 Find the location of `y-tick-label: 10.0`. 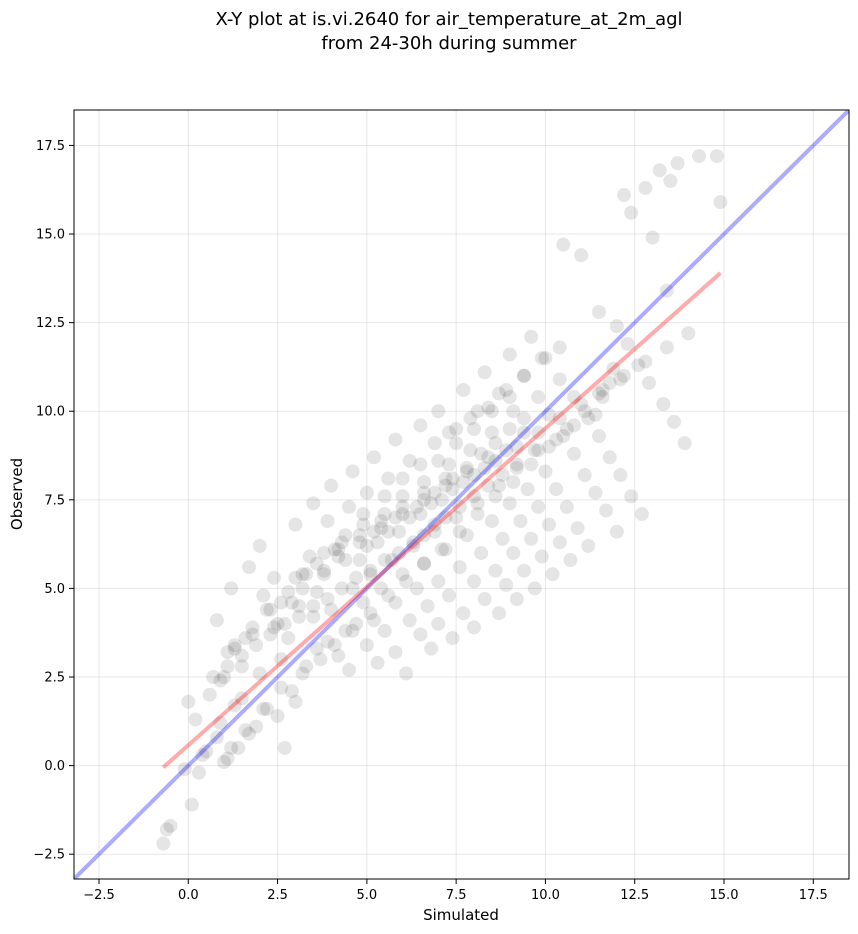

y-tick-label: 10.0 is located at coordinates (50, 412).